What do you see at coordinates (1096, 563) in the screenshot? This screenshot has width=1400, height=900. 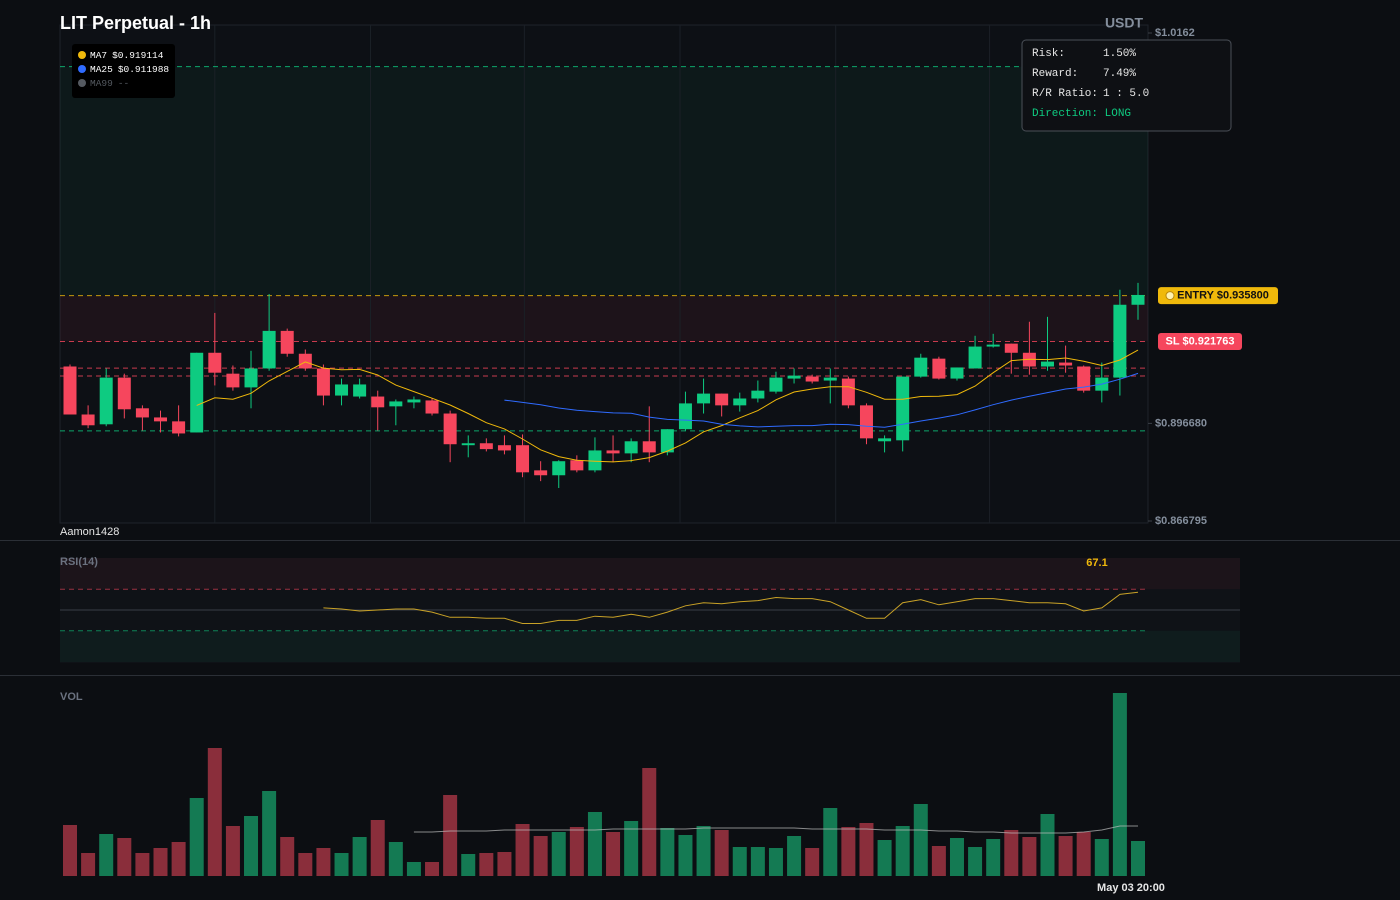 I see `rsi-value-label: 67.1` at bounding box center [1096, 563].